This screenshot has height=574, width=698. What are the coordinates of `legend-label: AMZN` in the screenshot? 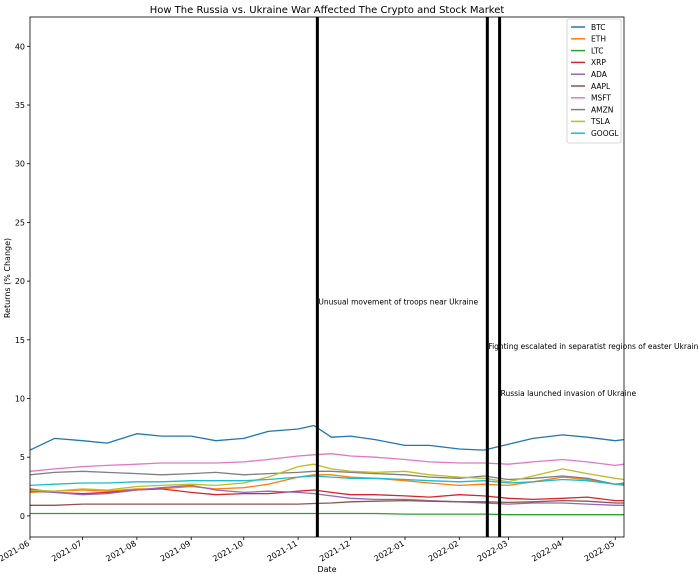 It's located at (602, 109).